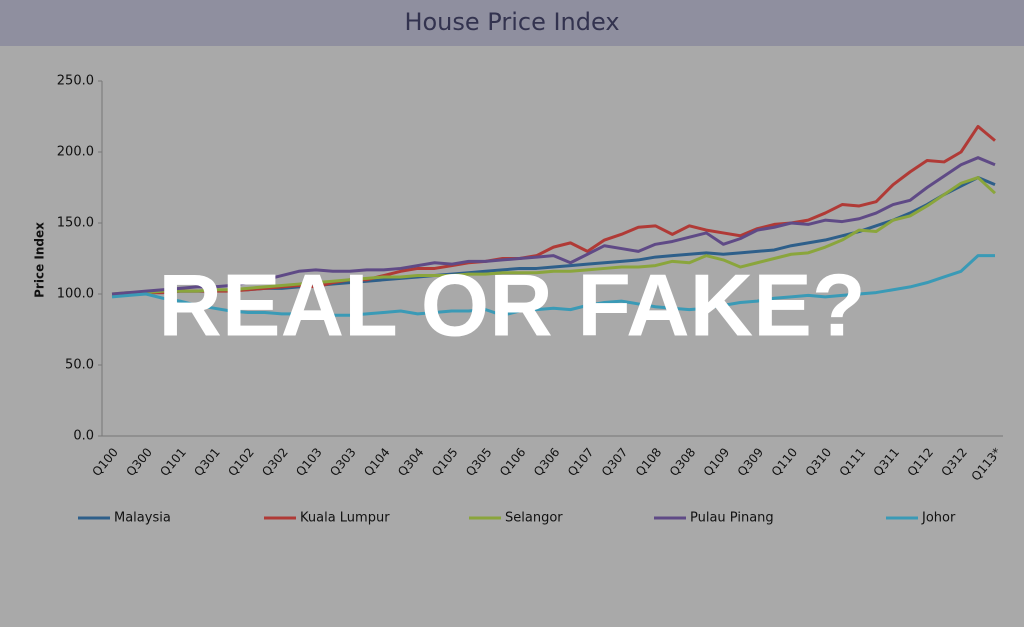 The width and height of the screenshot is (1024, 627). What do you see at coordinates (75, 223) in the screenshot?
I see `y-tick-label: 150.0` at bounding box center [75, 223].